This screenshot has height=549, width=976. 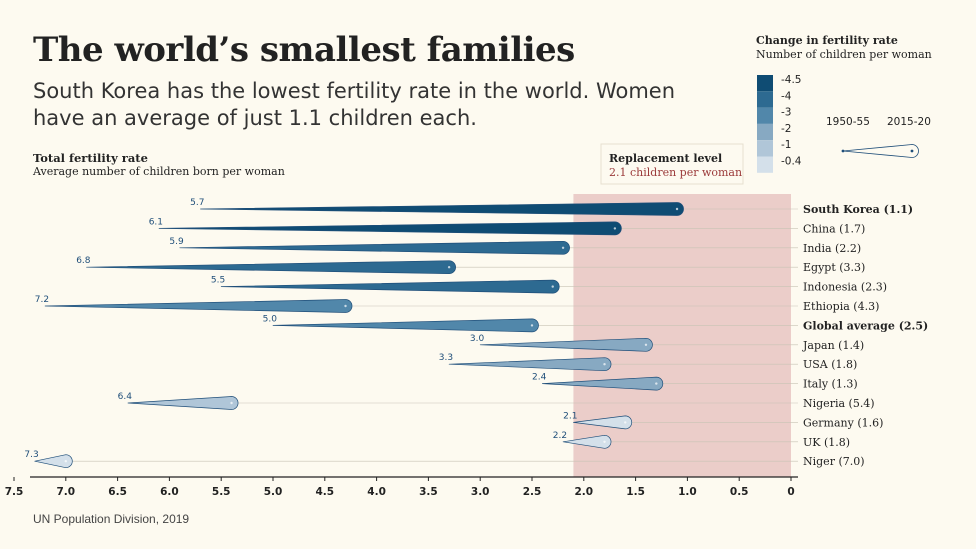 I want to click on replacement-label-title: Replacement level, so click(x=665, y=158).